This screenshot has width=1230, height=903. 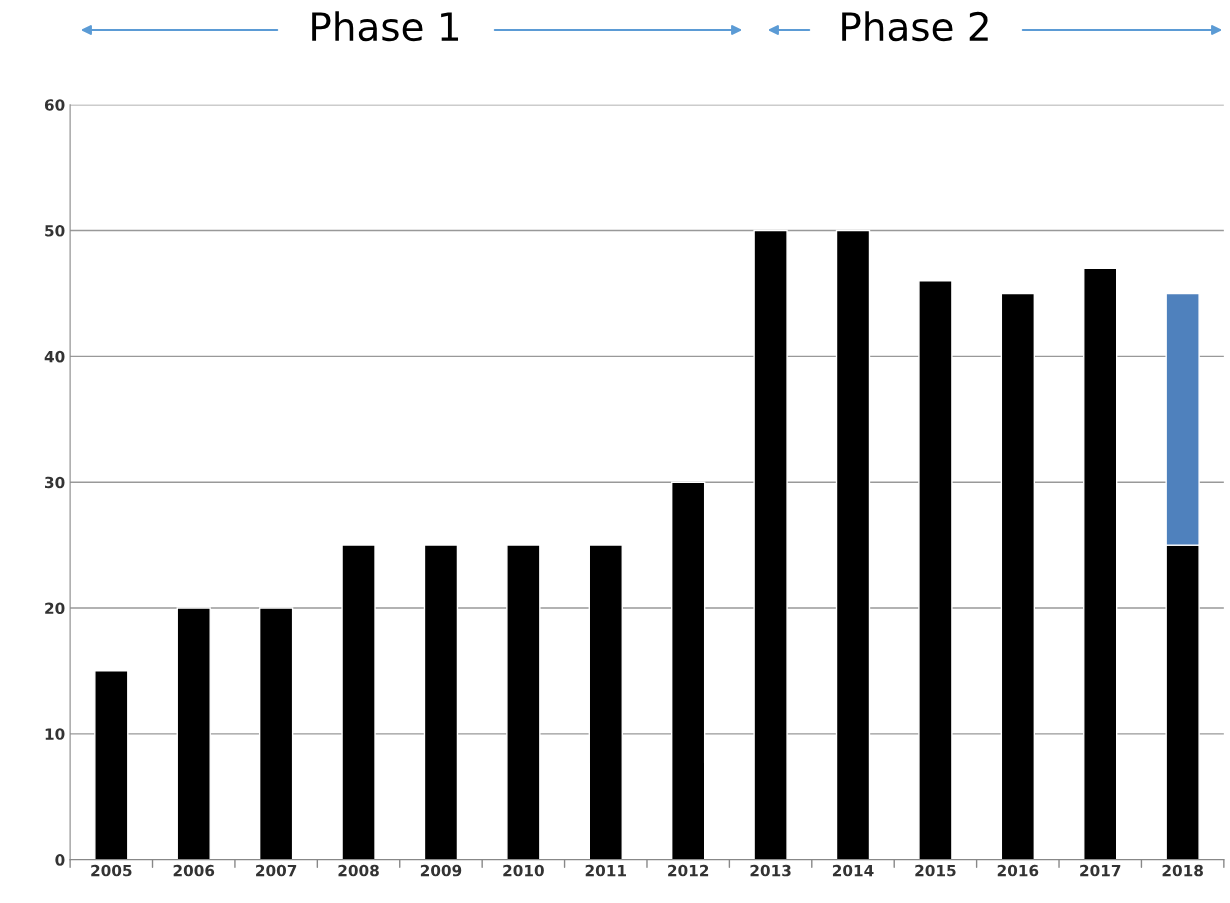 What do you see at coordinates (55, 734) in the screenshot?
I see `y-tick-label: 10` at bounding box center [55, 734].